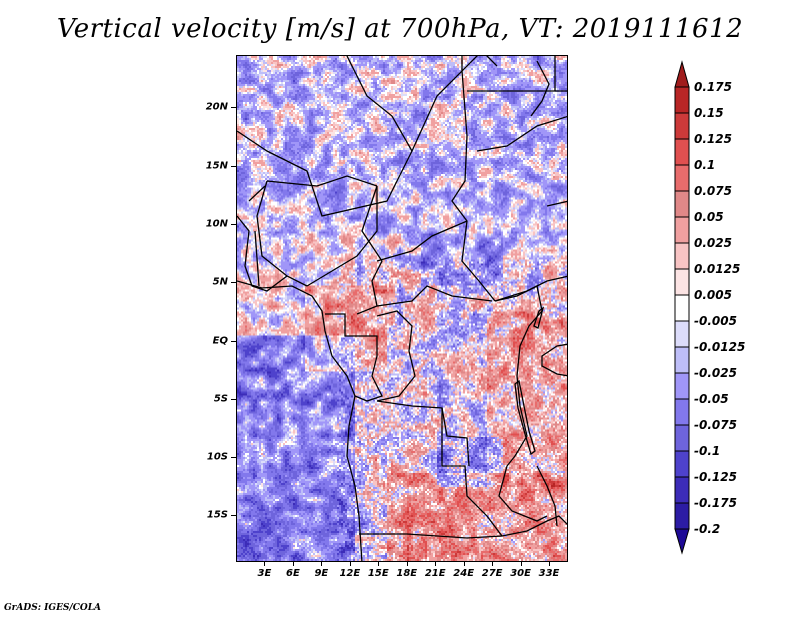  I want to click on colorbar-label: 0.0125, so click(717, 269).